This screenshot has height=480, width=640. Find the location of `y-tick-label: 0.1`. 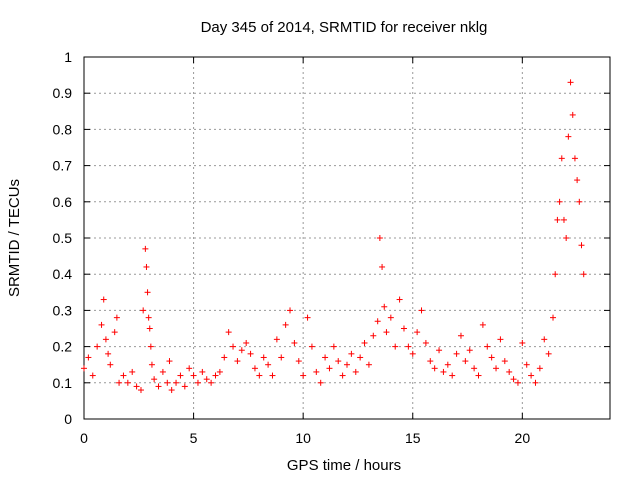

y-tick-label: 0.1 is located at coordinates (63, 383).